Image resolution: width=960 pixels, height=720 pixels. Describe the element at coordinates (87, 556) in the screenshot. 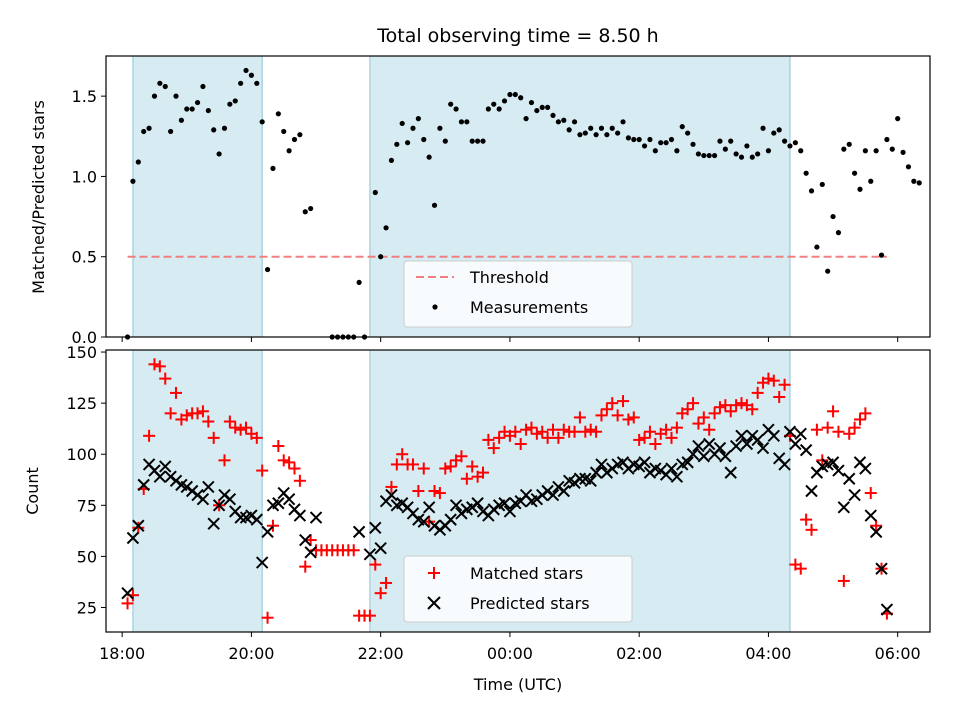

I see `bottom-y-tick-label: 50` at that location.